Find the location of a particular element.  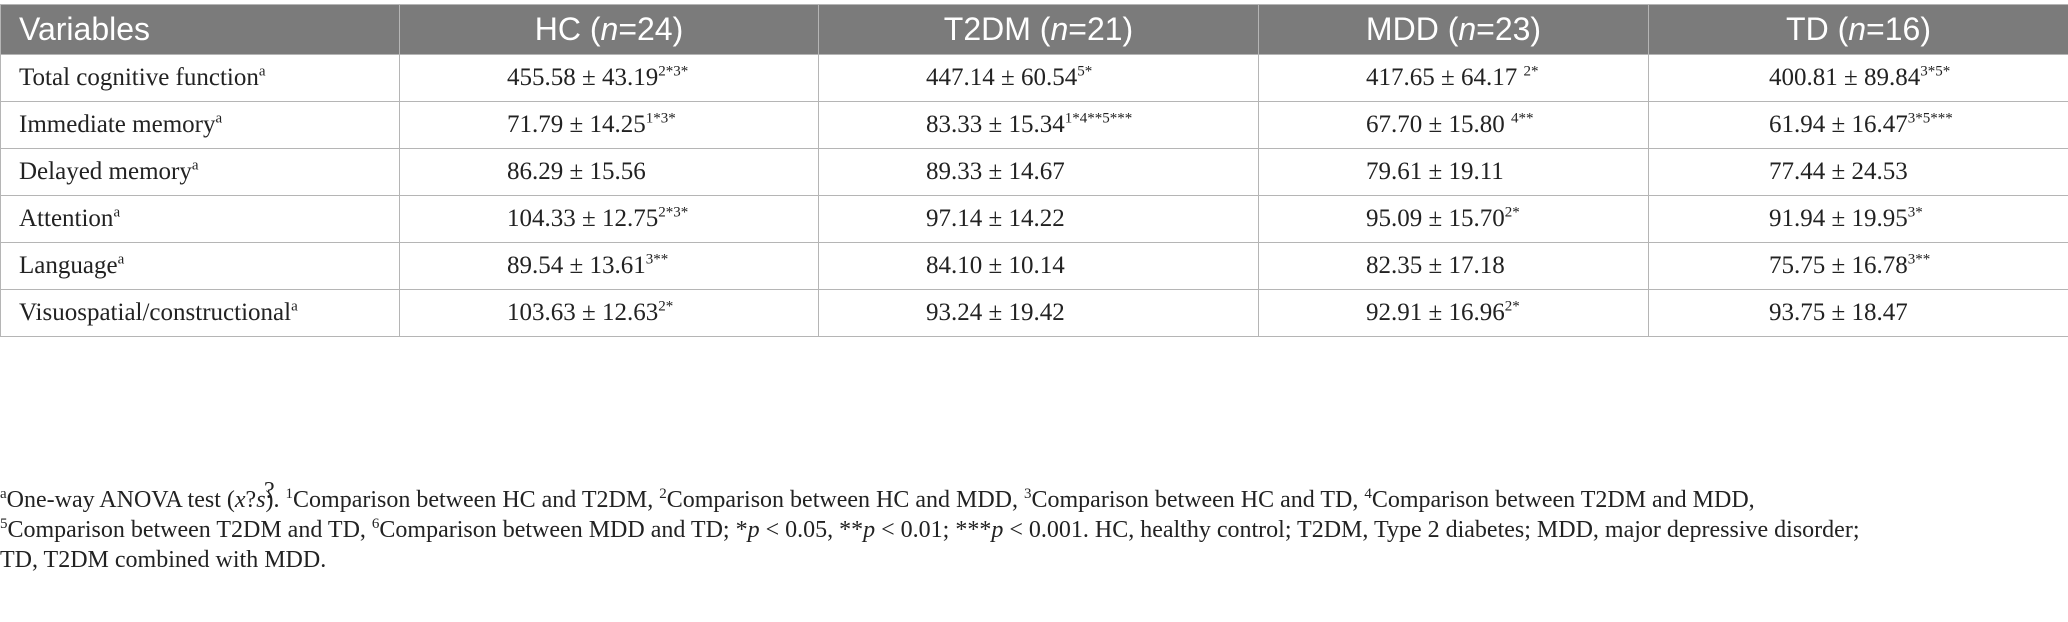

row-label: Immediate memorya is located at coordinates (200, 125).